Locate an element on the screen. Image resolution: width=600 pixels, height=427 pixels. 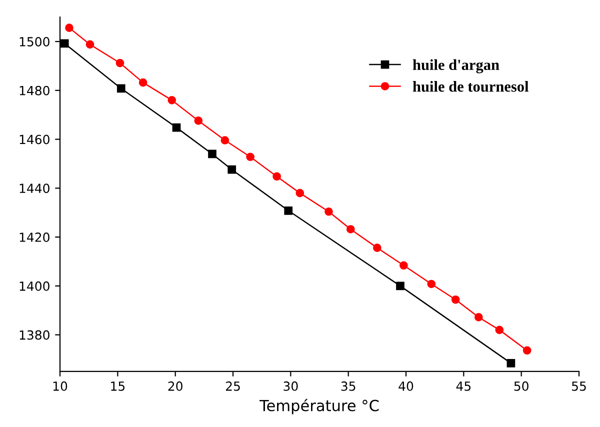
y-tick-label: 1480 is located at coordinates (35, 91).